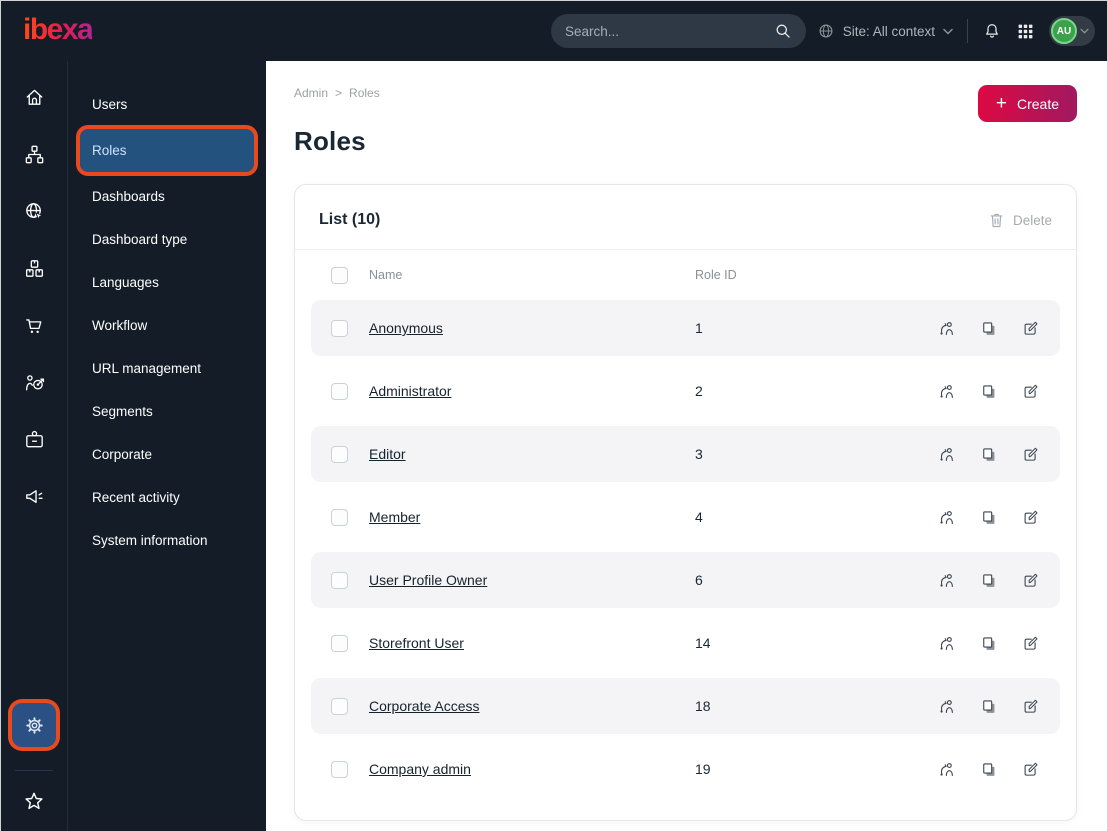 The width and height of the screenshot is (1108, 832). I want to click on rail-item-personalization, so click(34, 382).